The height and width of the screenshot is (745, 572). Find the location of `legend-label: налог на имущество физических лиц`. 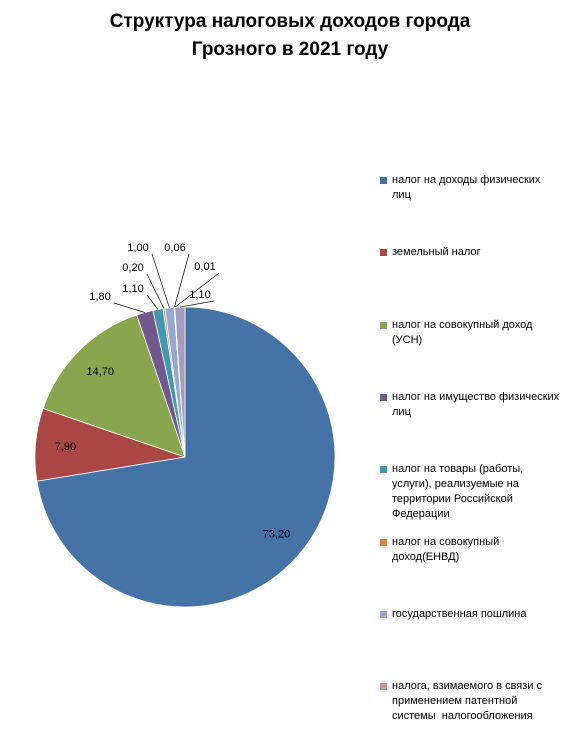

legend-label: налог на имущество физических лиц is located at coordinates (477, 404).